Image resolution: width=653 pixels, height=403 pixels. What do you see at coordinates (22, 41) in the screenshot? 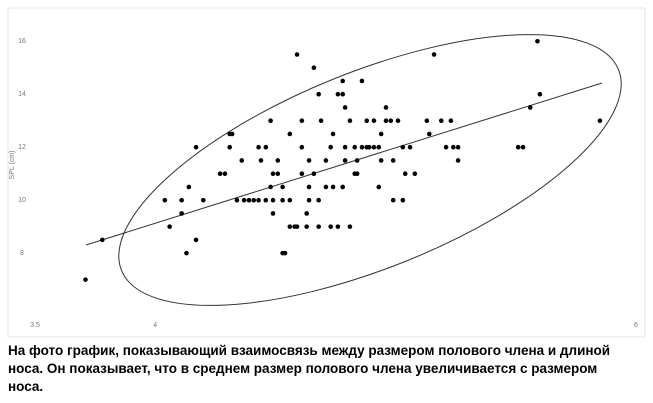
I see `y-tick-label: 16` at bounding box center [22, 41].